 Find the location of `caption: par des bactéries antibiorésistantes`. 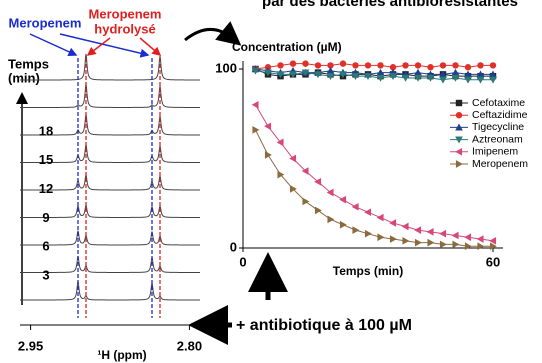

caption: par des bactéries antibiorésistantes is located at coordinates (390, 5).